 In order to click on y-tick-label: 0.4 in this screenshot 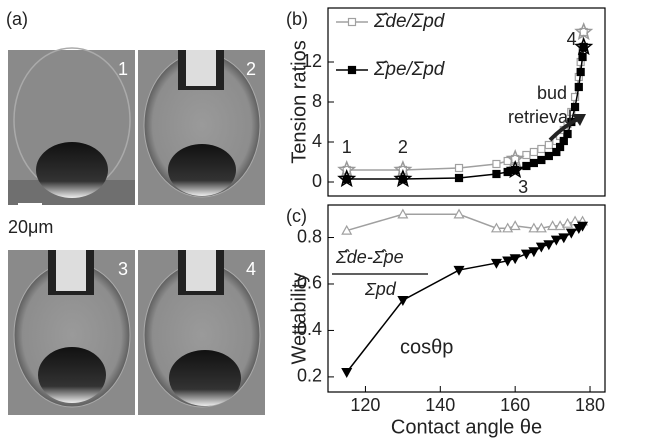, I will do `click(309, 329)`.